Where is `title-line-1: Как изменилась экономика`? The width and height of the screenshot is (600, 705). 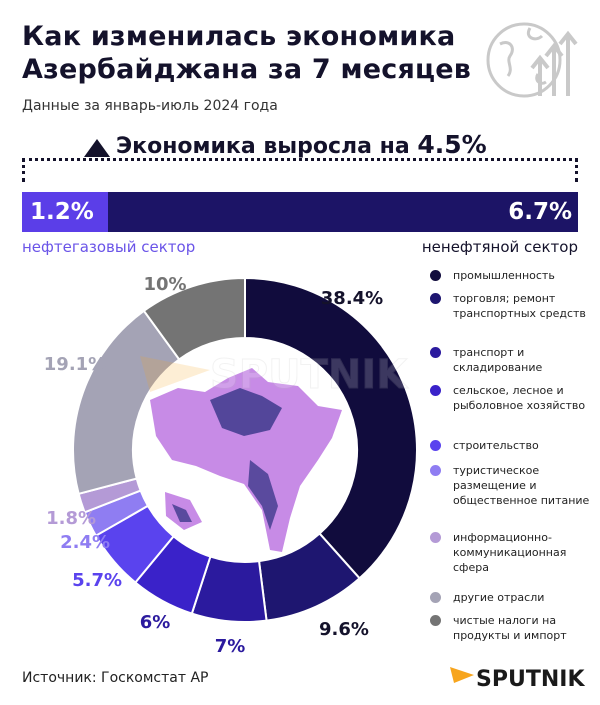 title-line-1: Как изменилась экономика is located at coordinates (239, 36).